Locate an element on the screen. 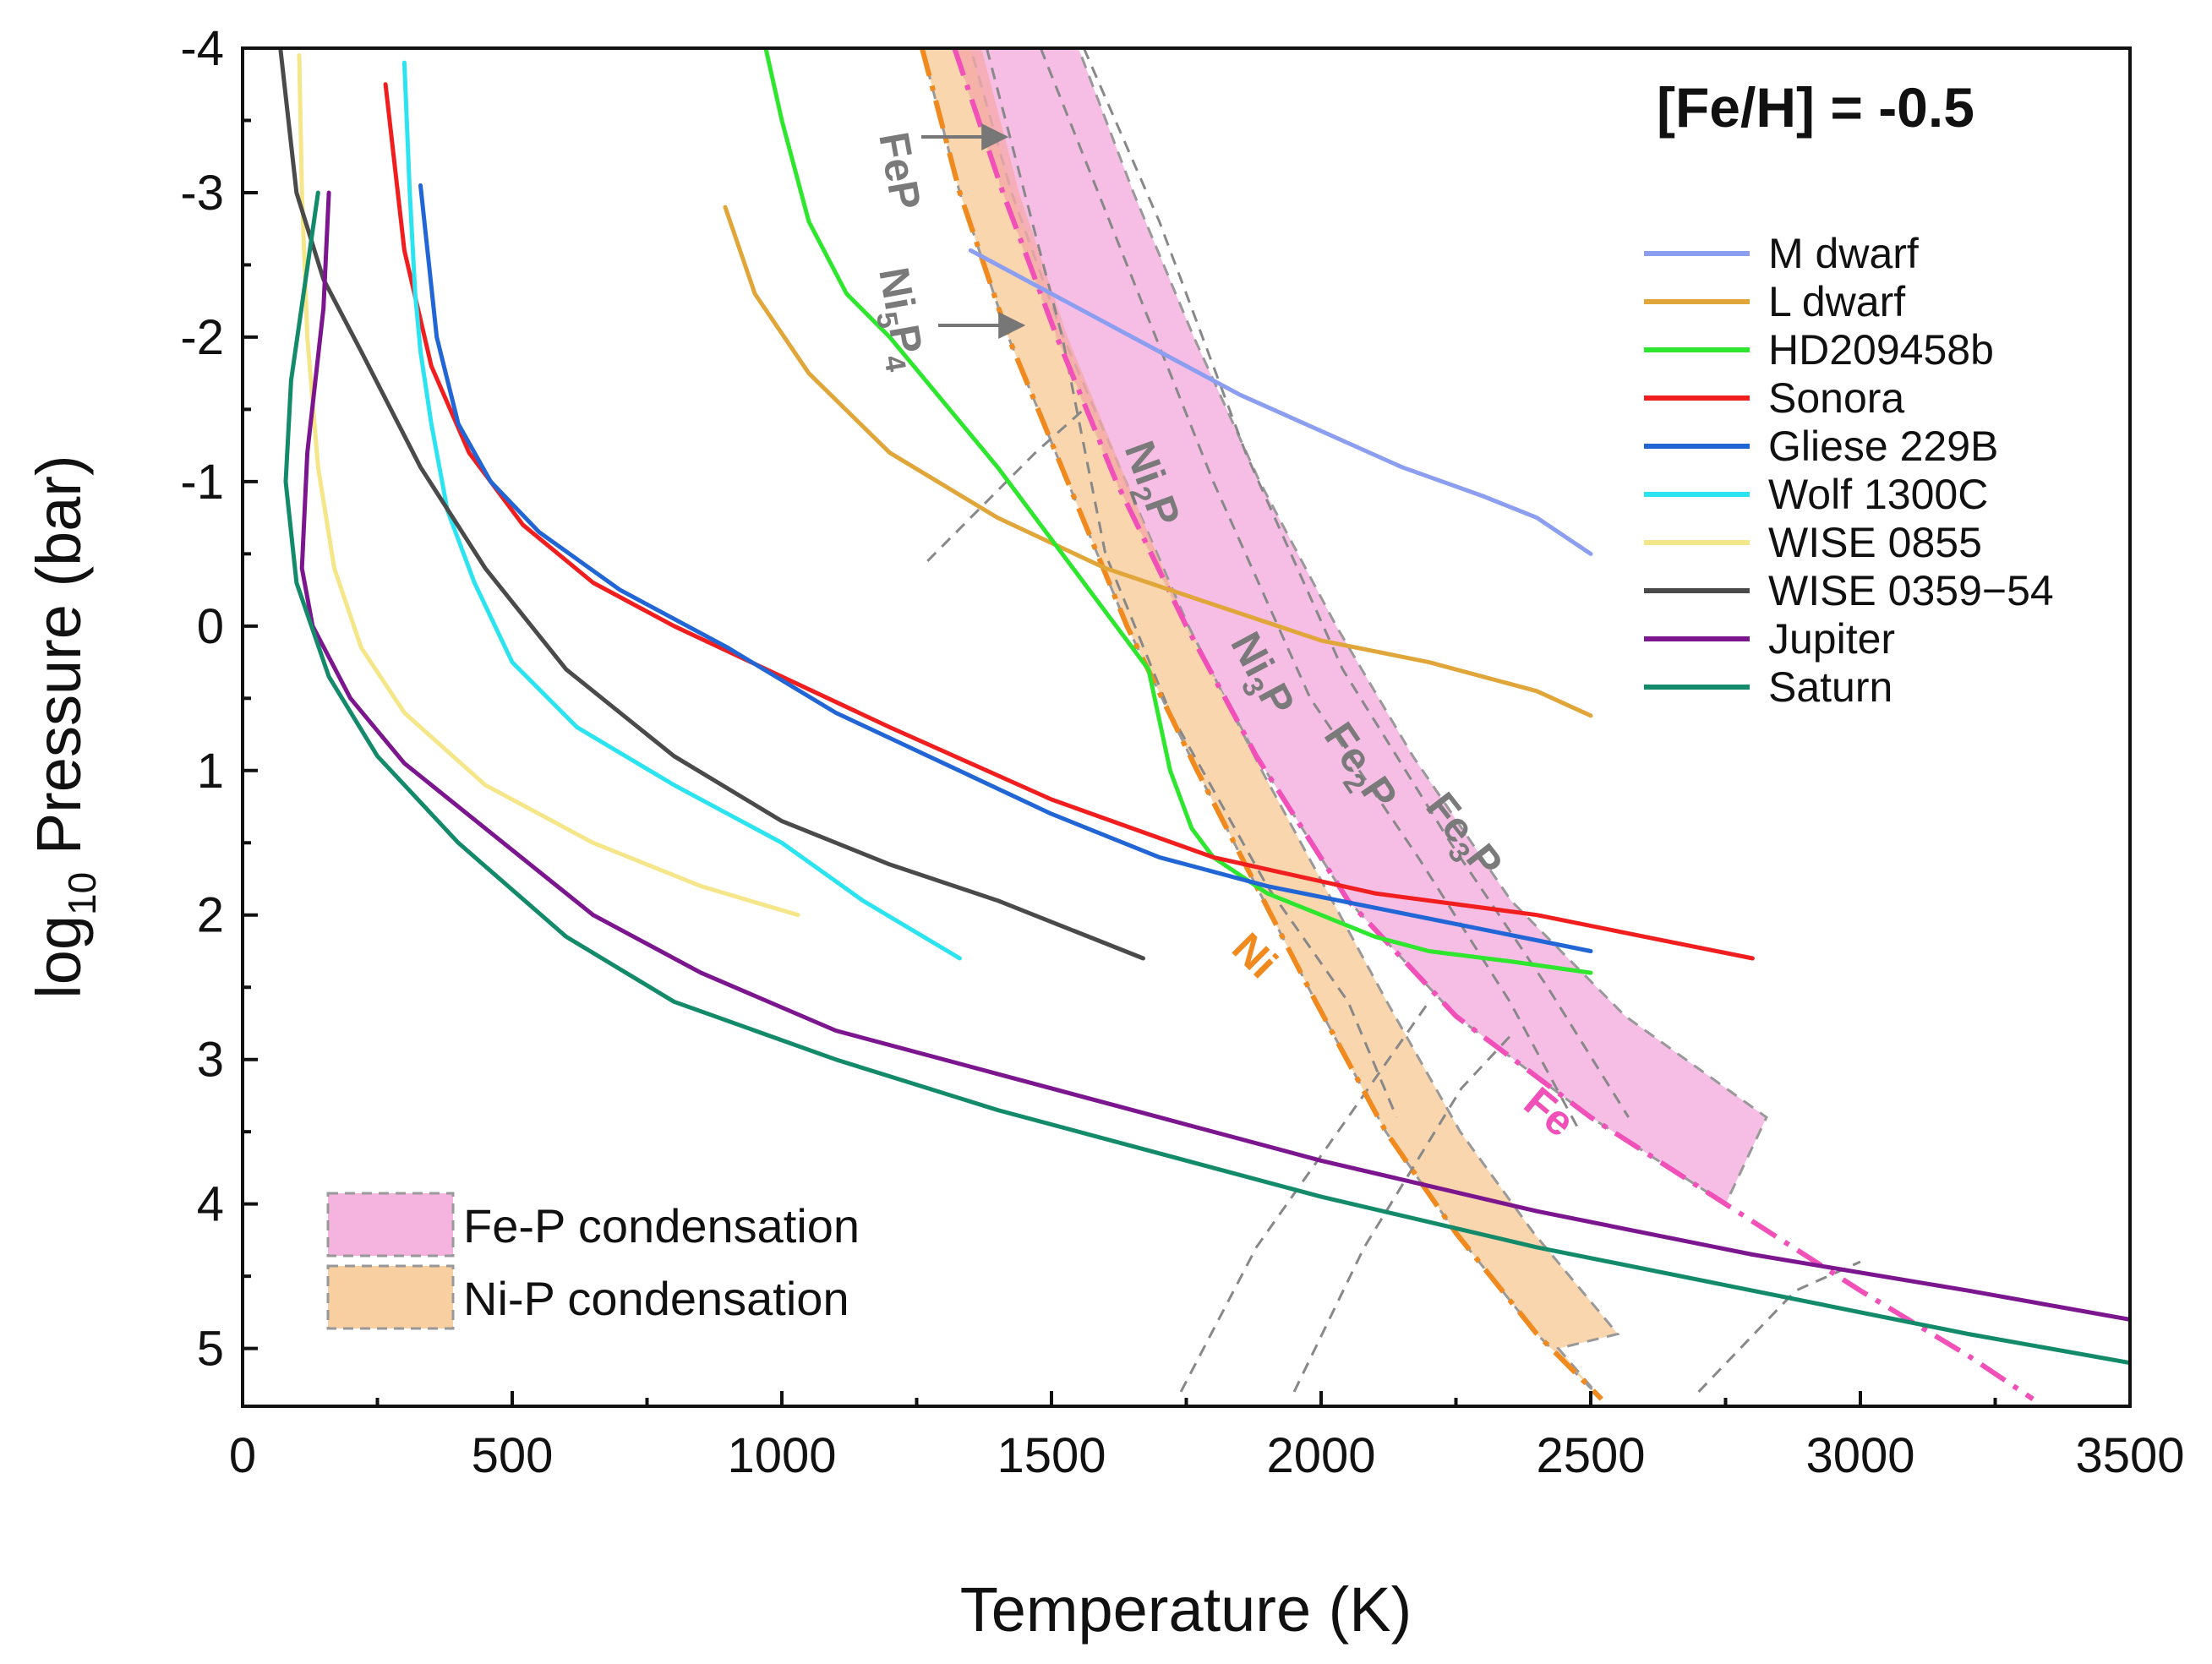  region-legend: Fe-P condensation Ni-P condensation is located at coordinates (593, 1261).